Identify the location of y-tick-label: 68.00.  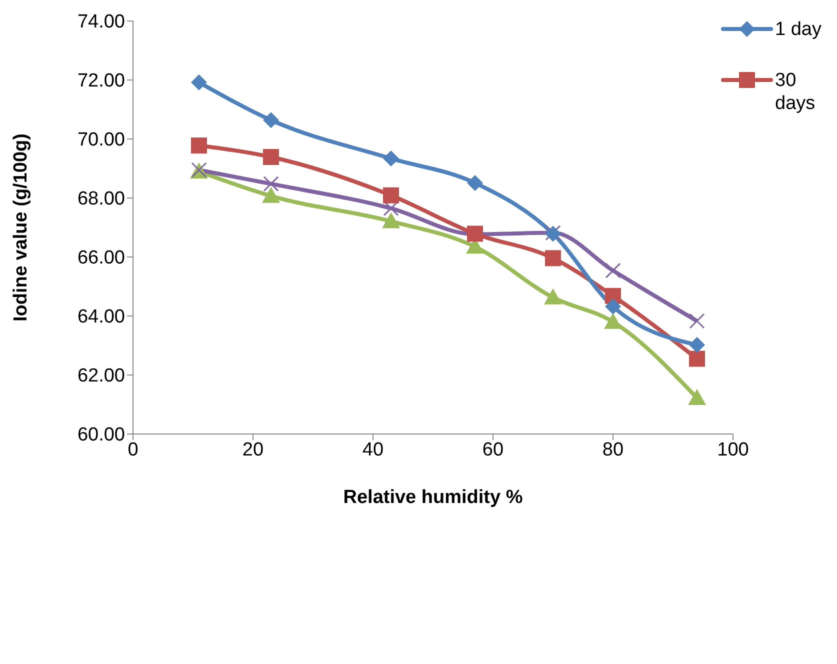
(101, 199).